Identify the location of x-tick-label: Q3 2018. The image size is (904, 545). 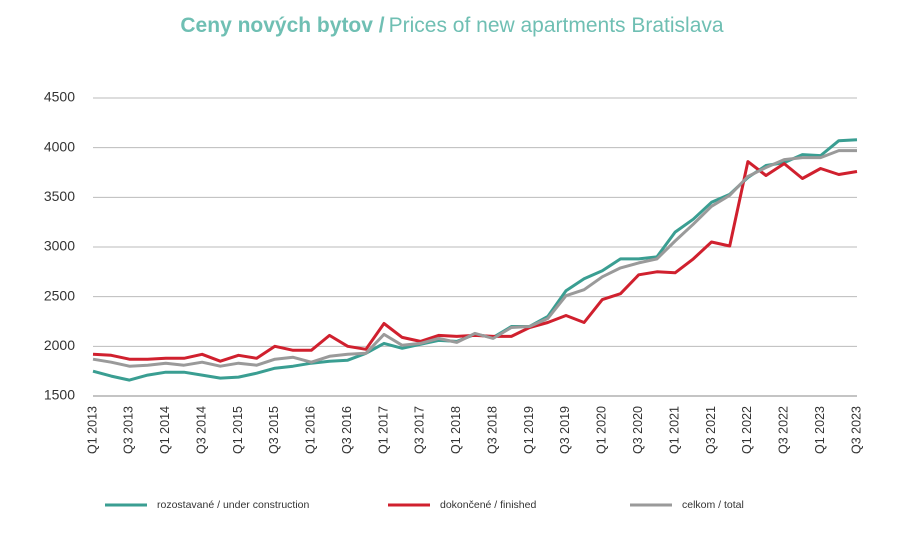
(492, 430).